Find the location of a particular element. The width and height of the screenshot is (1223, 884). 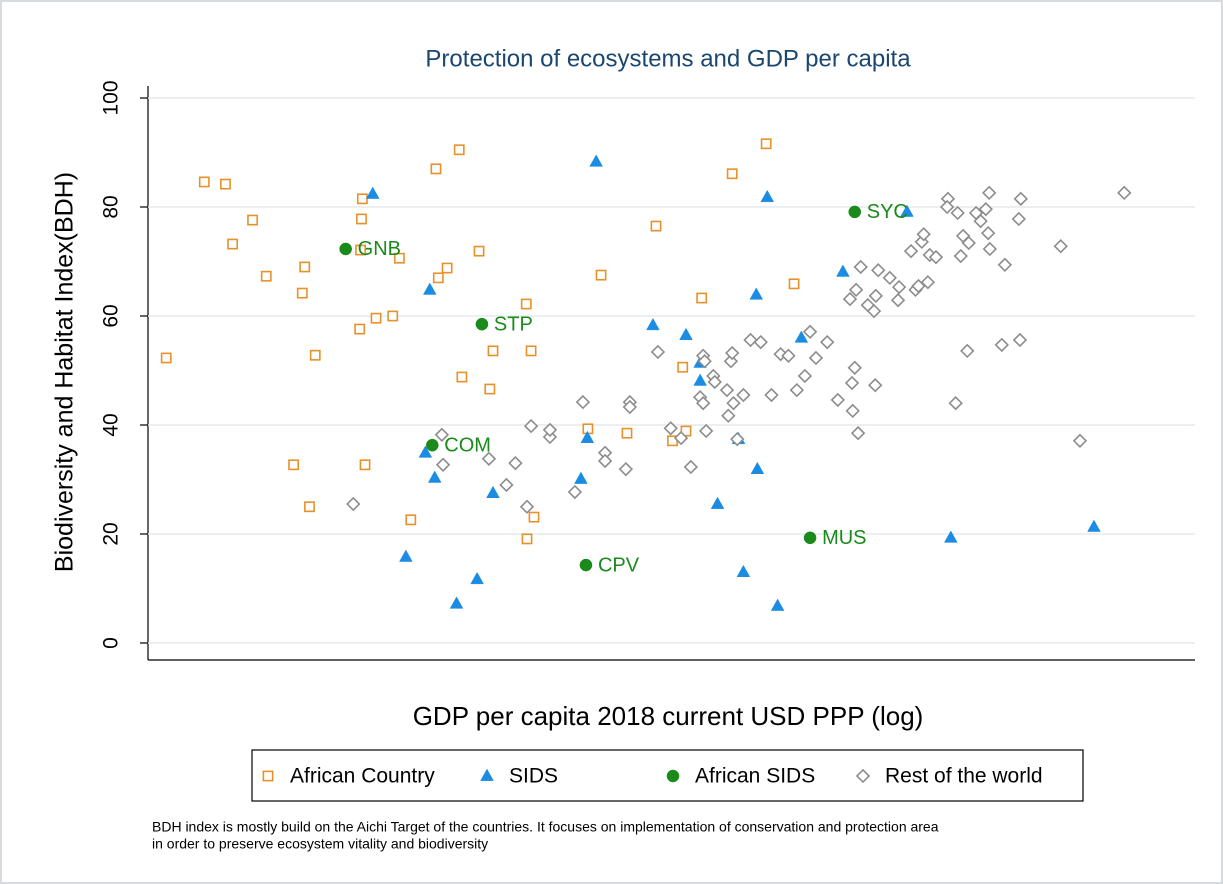

y-tick-label: 60 is located at coordinates (111, 315).